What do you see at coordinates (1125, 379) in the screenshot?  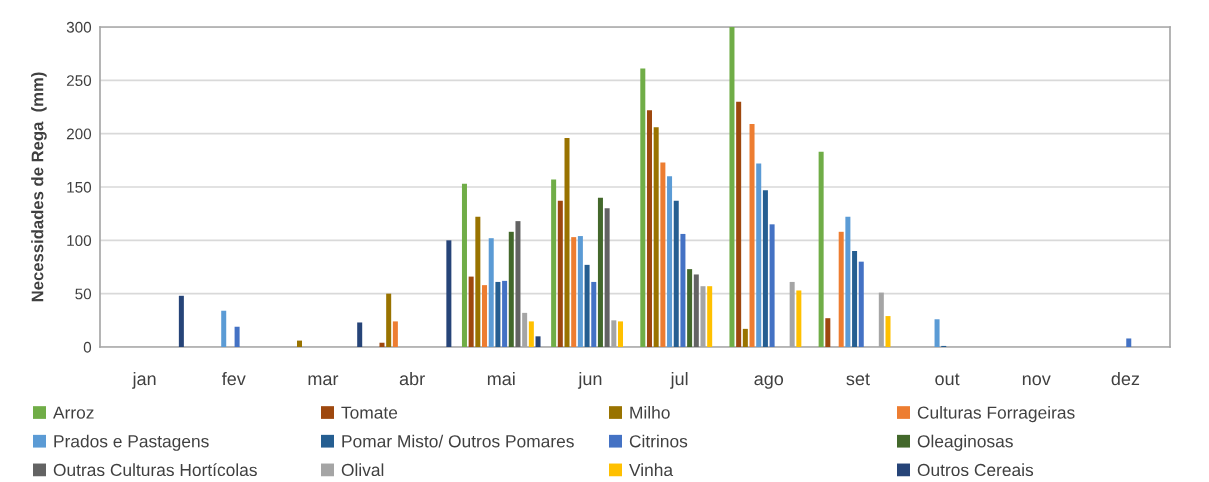 I see `x-tick-label: dez` at bounding box center [1125, 379].